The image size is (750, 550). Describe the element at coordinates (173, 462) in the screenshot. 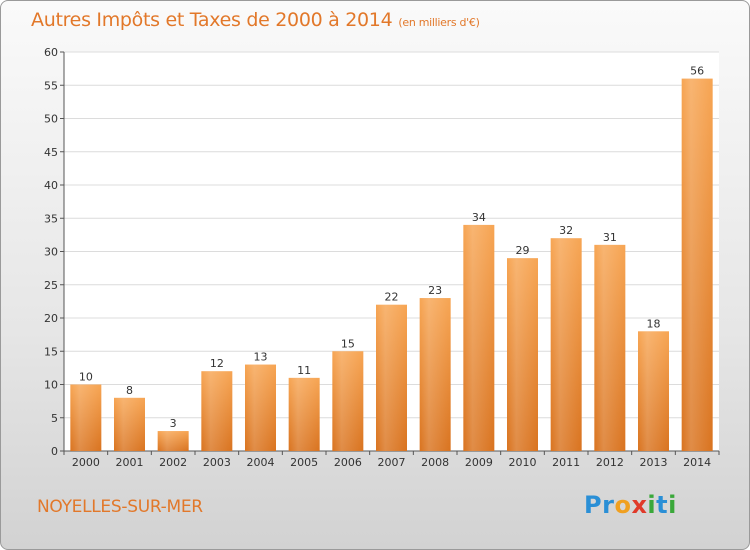

I see `x-tick-label: 2002` at that location.